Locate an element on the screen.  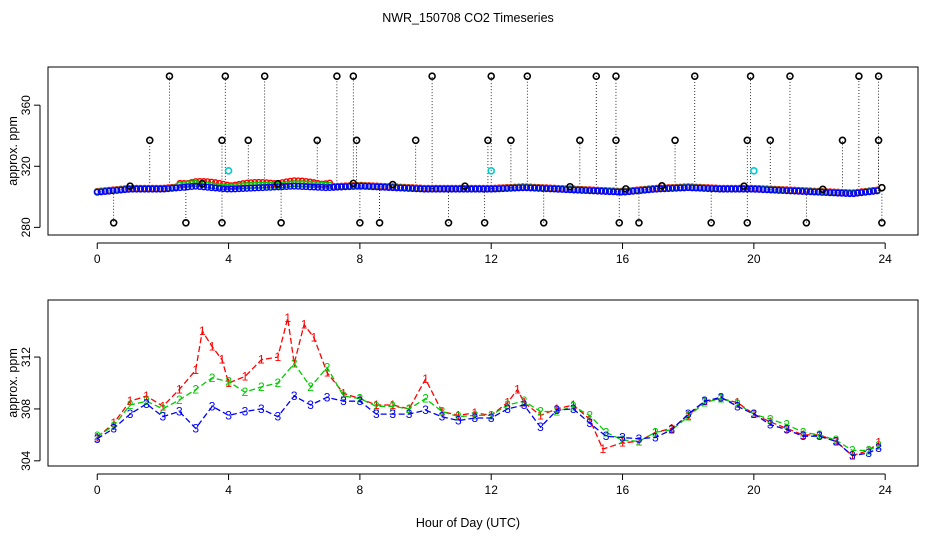
detail-panel-x-tick-label: 12 is located at coordinates (492, 490).